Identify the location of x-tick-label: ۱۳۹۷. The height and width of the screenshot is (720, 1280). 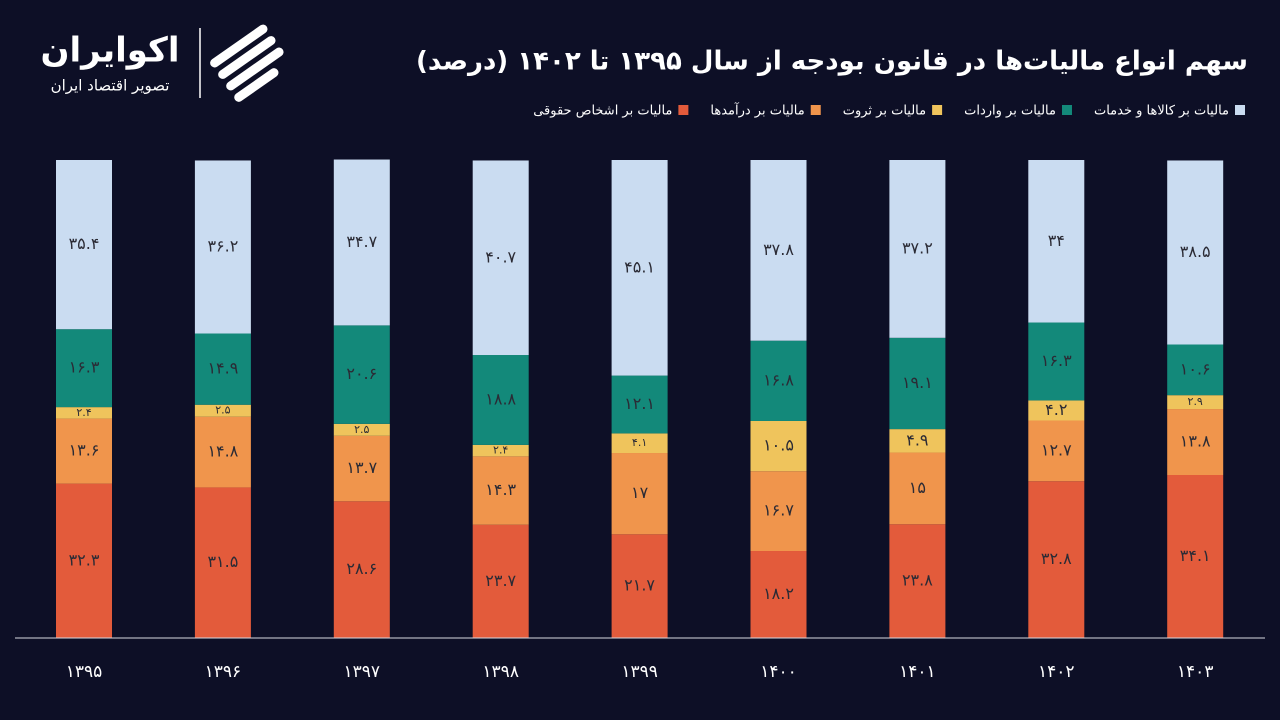
(362, 672).